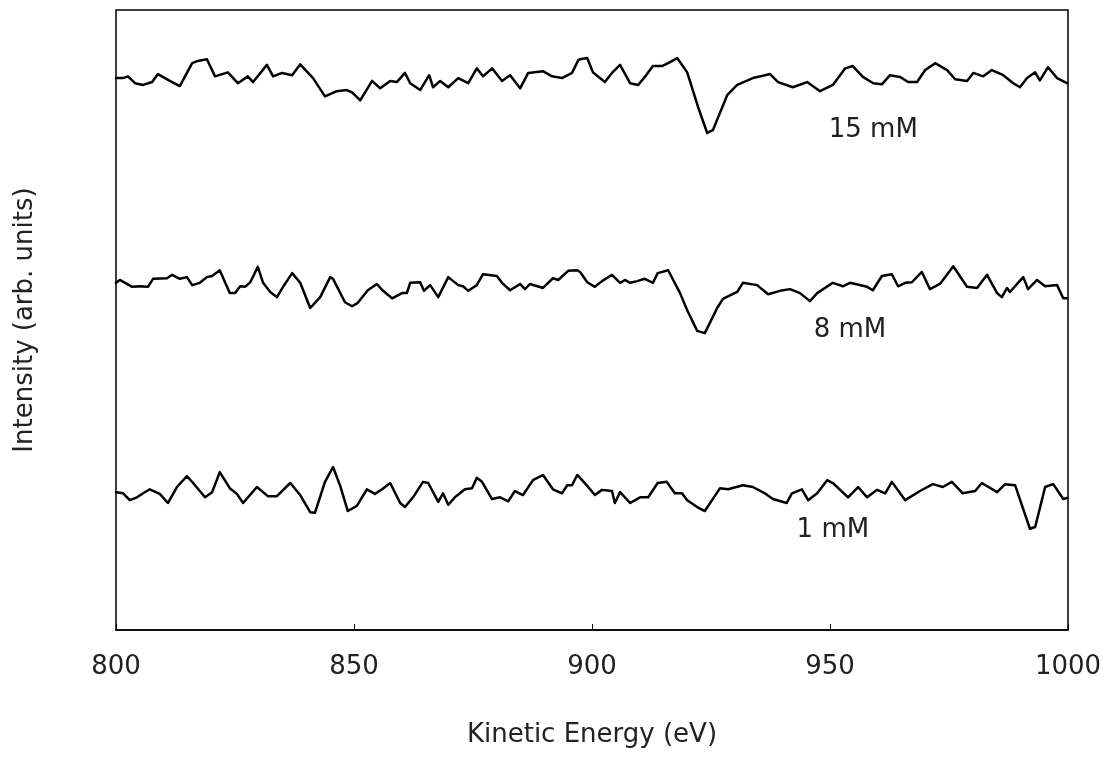 This screenshot has width=1115, height=778. Describe the element at coordinates (873, 128) in the screenshot. I see `series-label: 15 mM` at that location.